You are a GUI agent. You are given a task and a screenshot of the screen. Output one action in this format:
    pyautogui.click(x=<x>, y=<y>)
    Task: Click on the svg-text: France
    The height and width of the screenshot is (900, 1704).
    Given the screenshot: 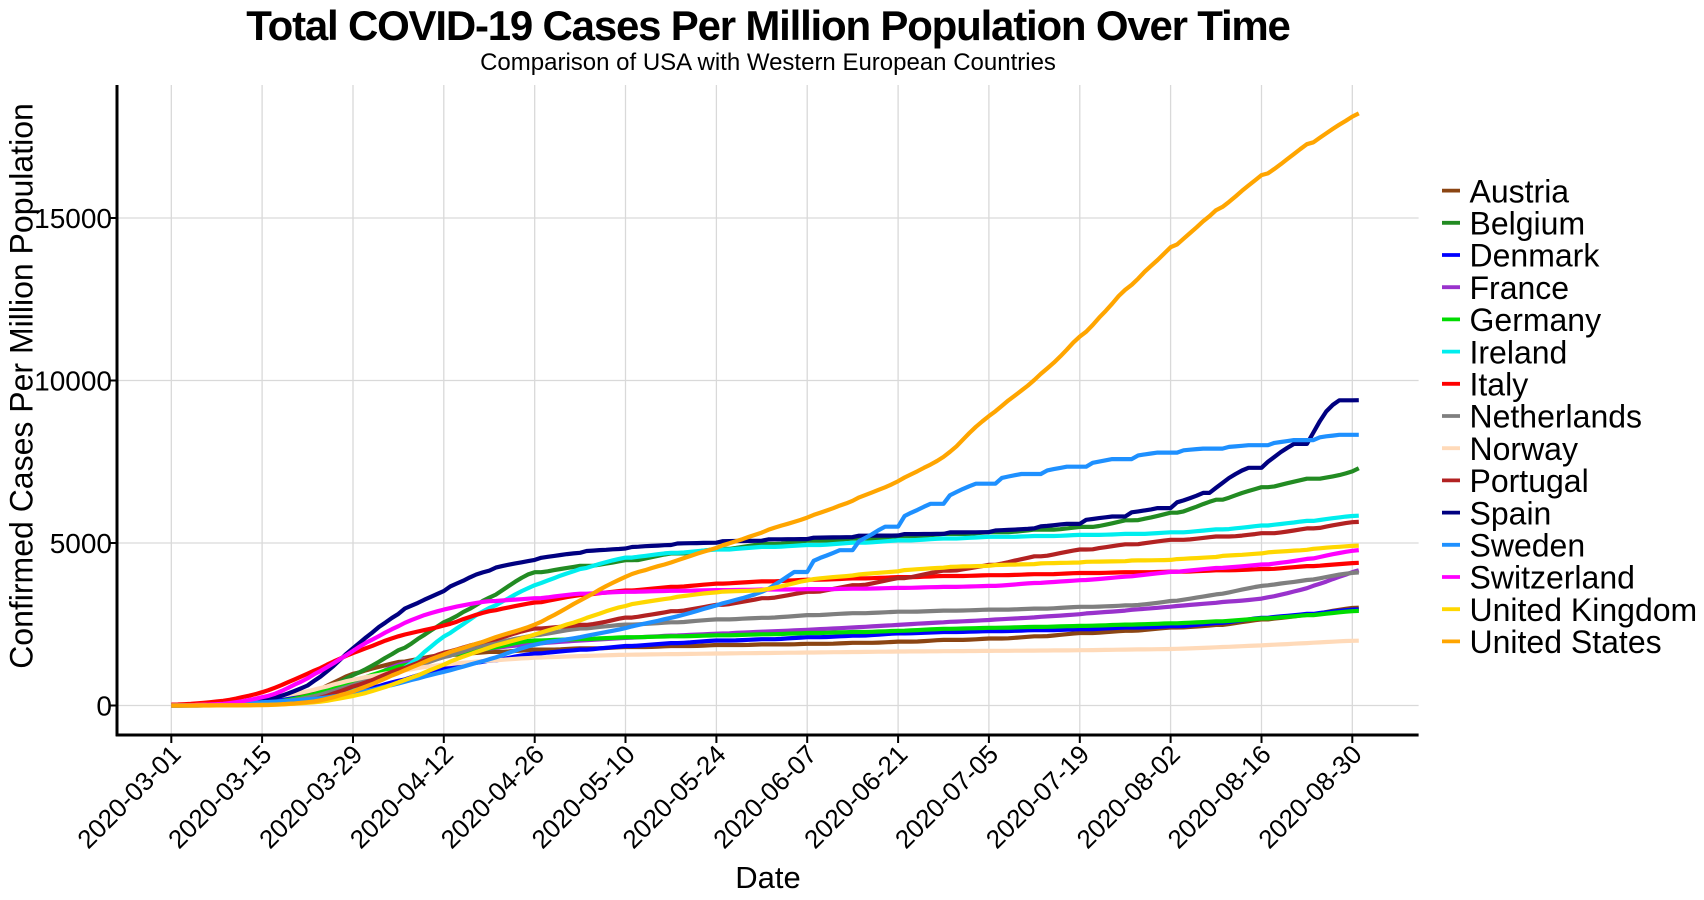 What is the action you would take?
    pyautogui.click(x=1520, y=288)
    